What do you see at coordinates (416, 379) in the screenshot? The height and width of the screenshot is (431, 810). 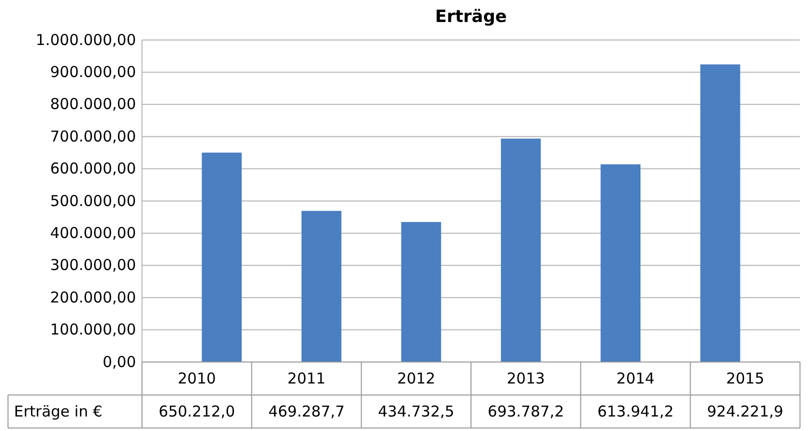 I see `x-tick-label: 2012` at bounding box center [416, 379].